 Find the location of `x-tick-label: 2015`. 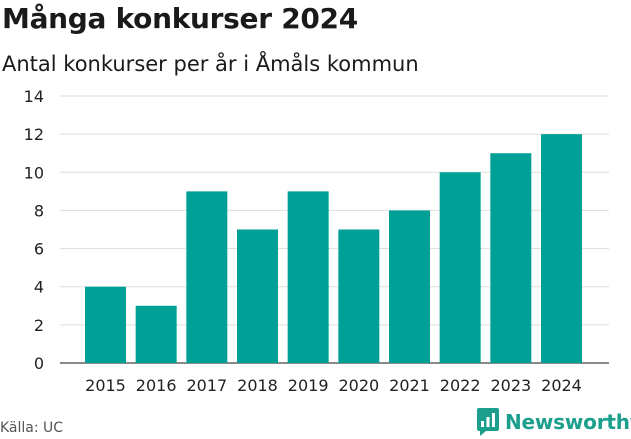

x-tick-label: 2015 is located at coordinates (105, 385).